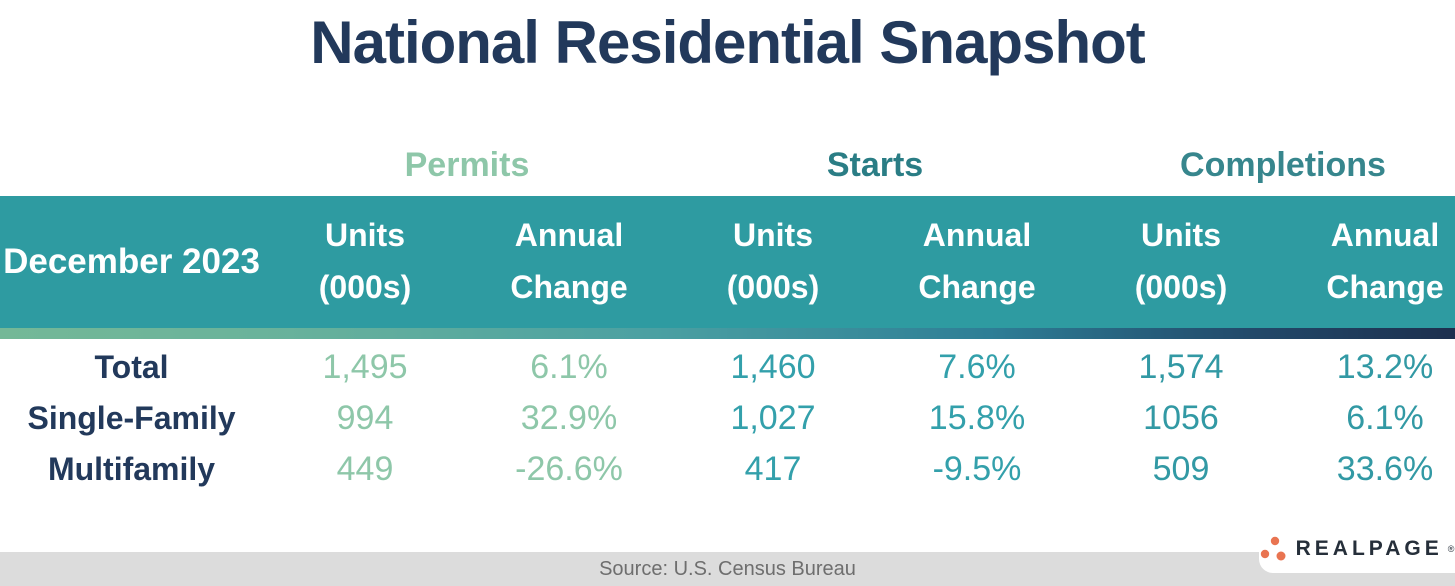 The height and width of the screenshot is (586, 1455). Describe the element at coordinates (365, 418) in the screenshot. I see `cell-sf-permits-units: 994` at that location.